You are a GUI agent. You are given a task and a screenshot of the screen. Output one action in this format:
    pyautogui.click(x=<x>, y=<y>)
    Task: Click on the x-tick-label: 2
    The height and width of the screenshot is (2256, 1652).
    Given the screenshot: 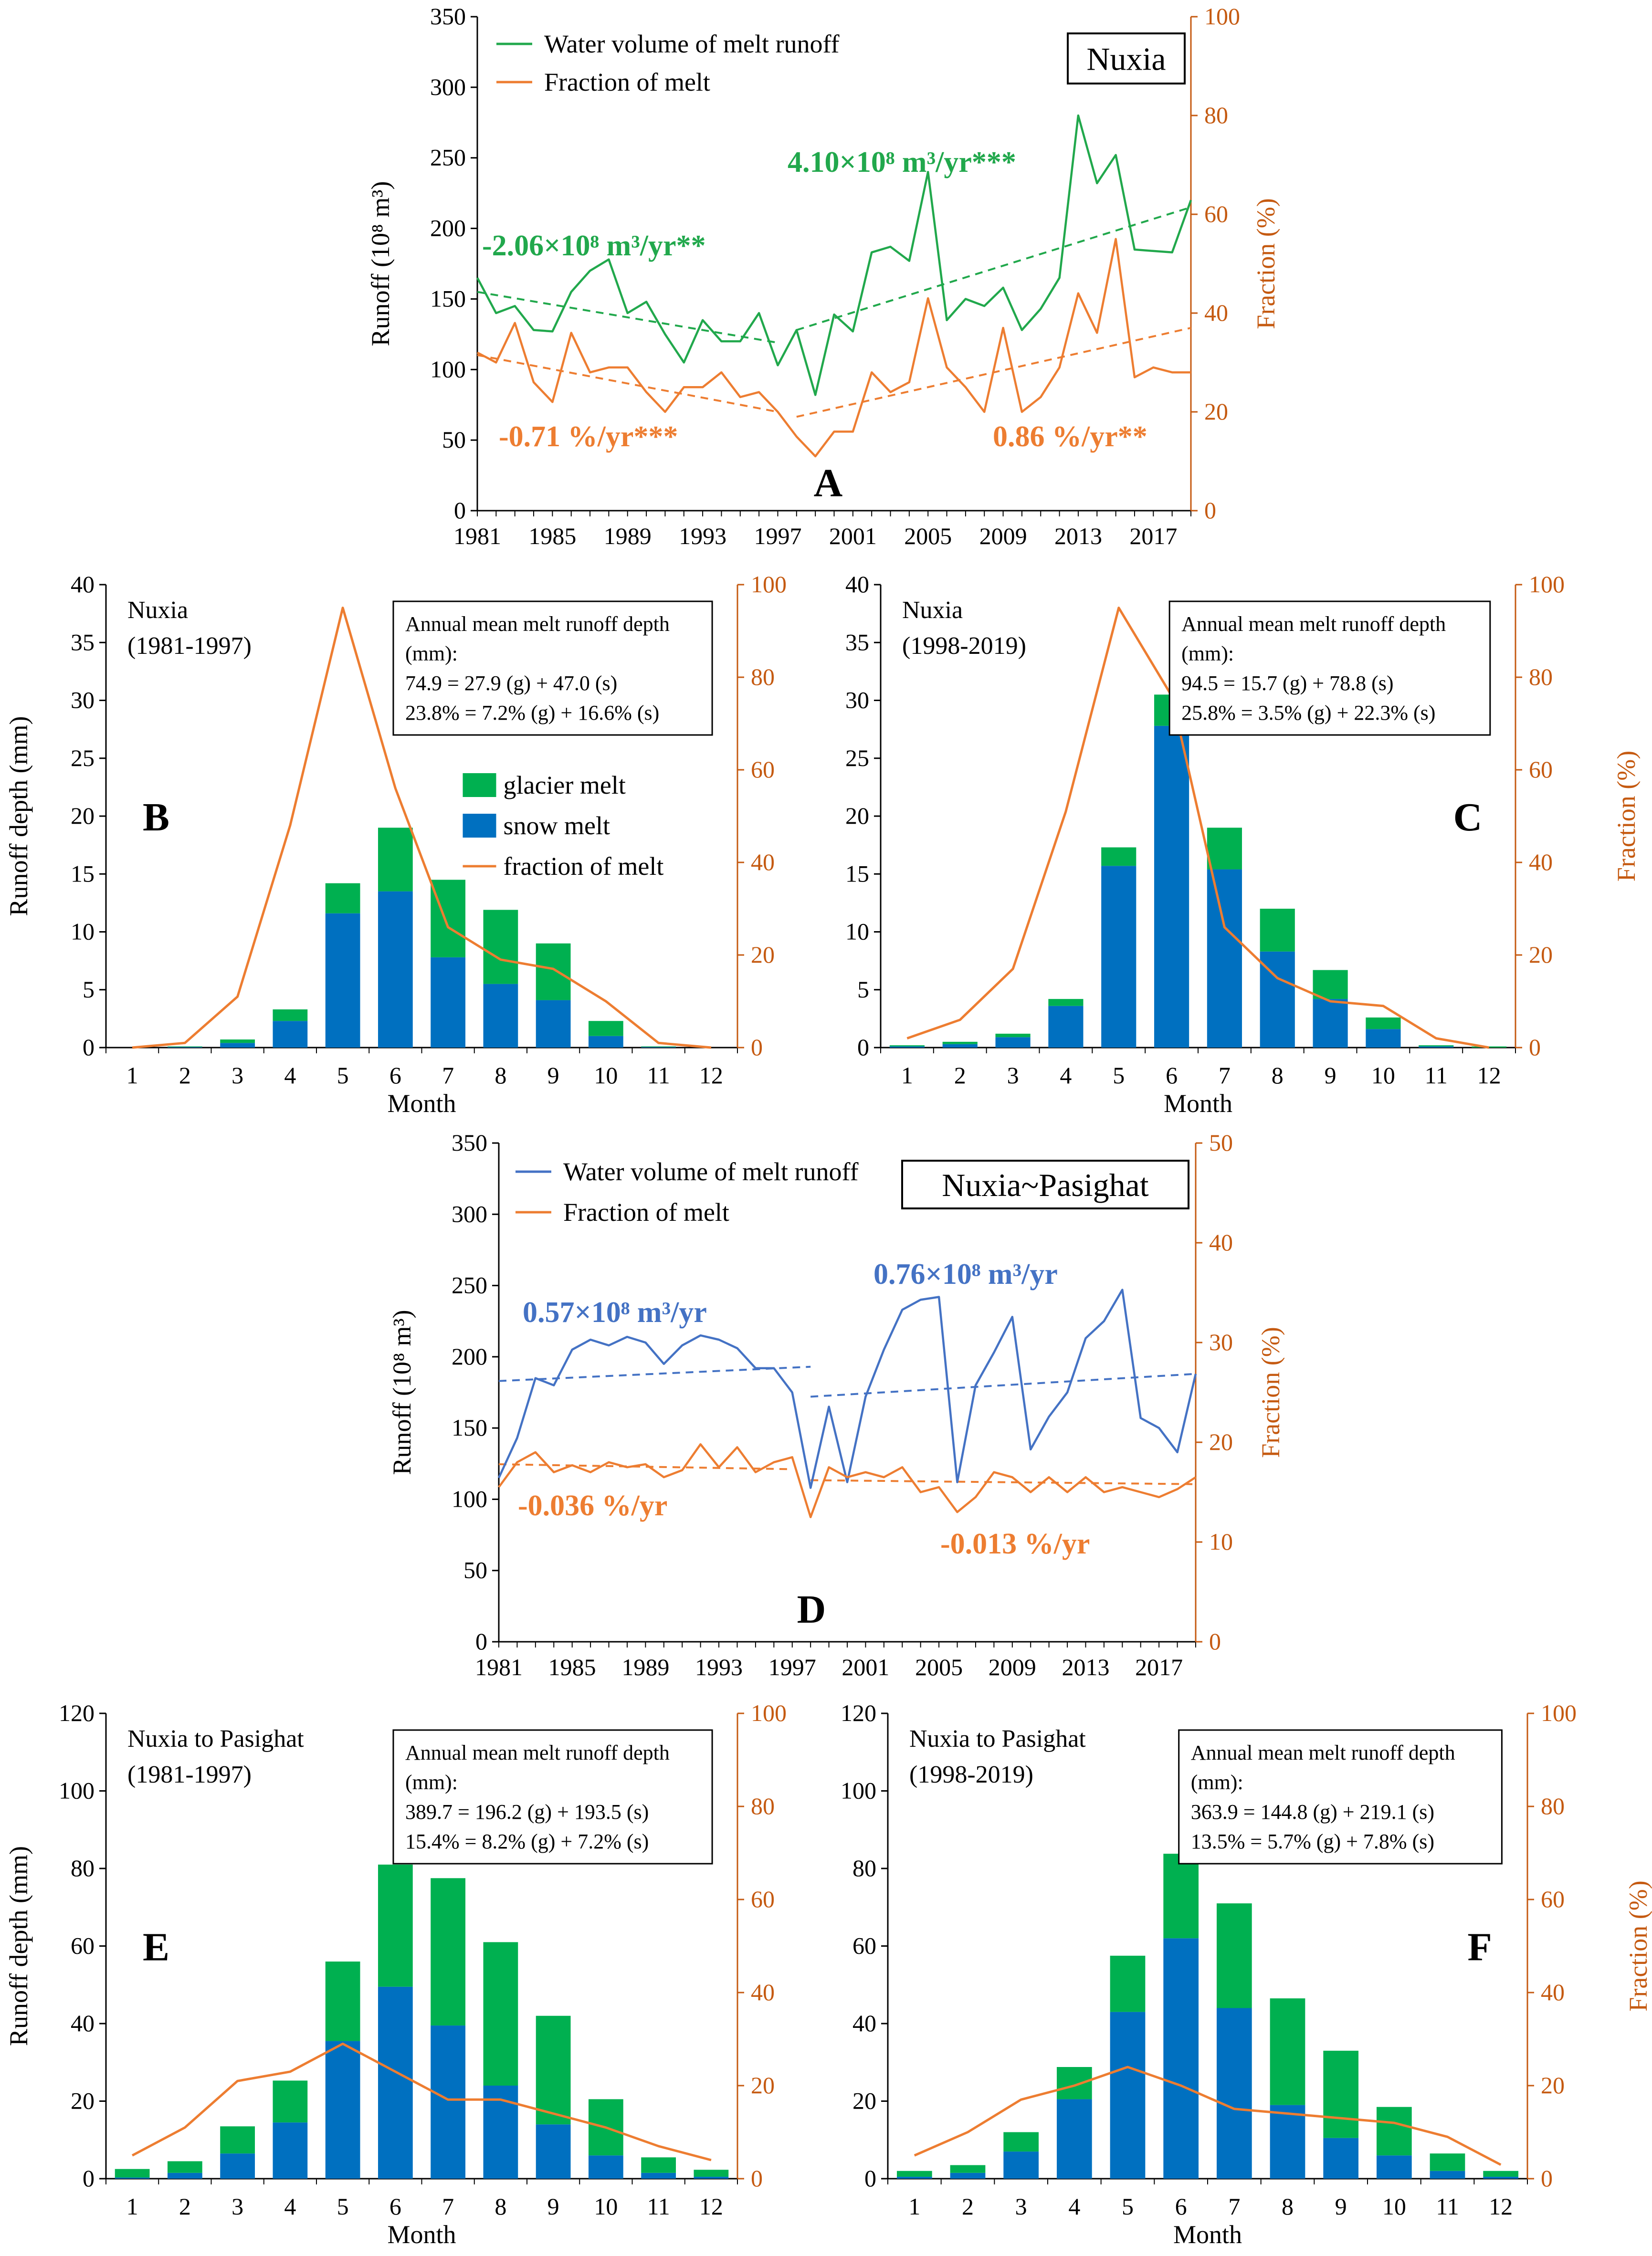 What is the action you would take?
    pyautogui.click(x=968, y=2206)
    